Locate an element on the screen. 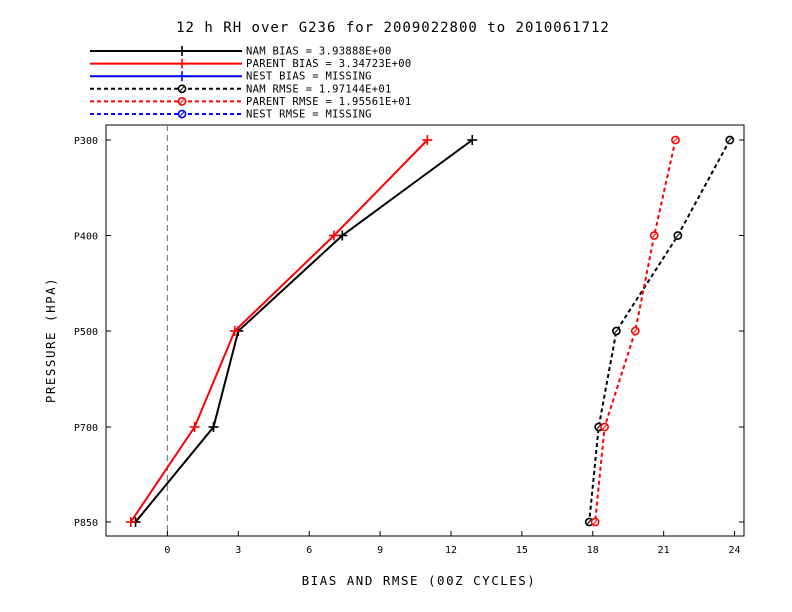 Image resolution: width=792 pixels, height=612 pixels. legend-entry: PARENT RMSE = 1.95561E+01 is located at coordinates (251, 102).